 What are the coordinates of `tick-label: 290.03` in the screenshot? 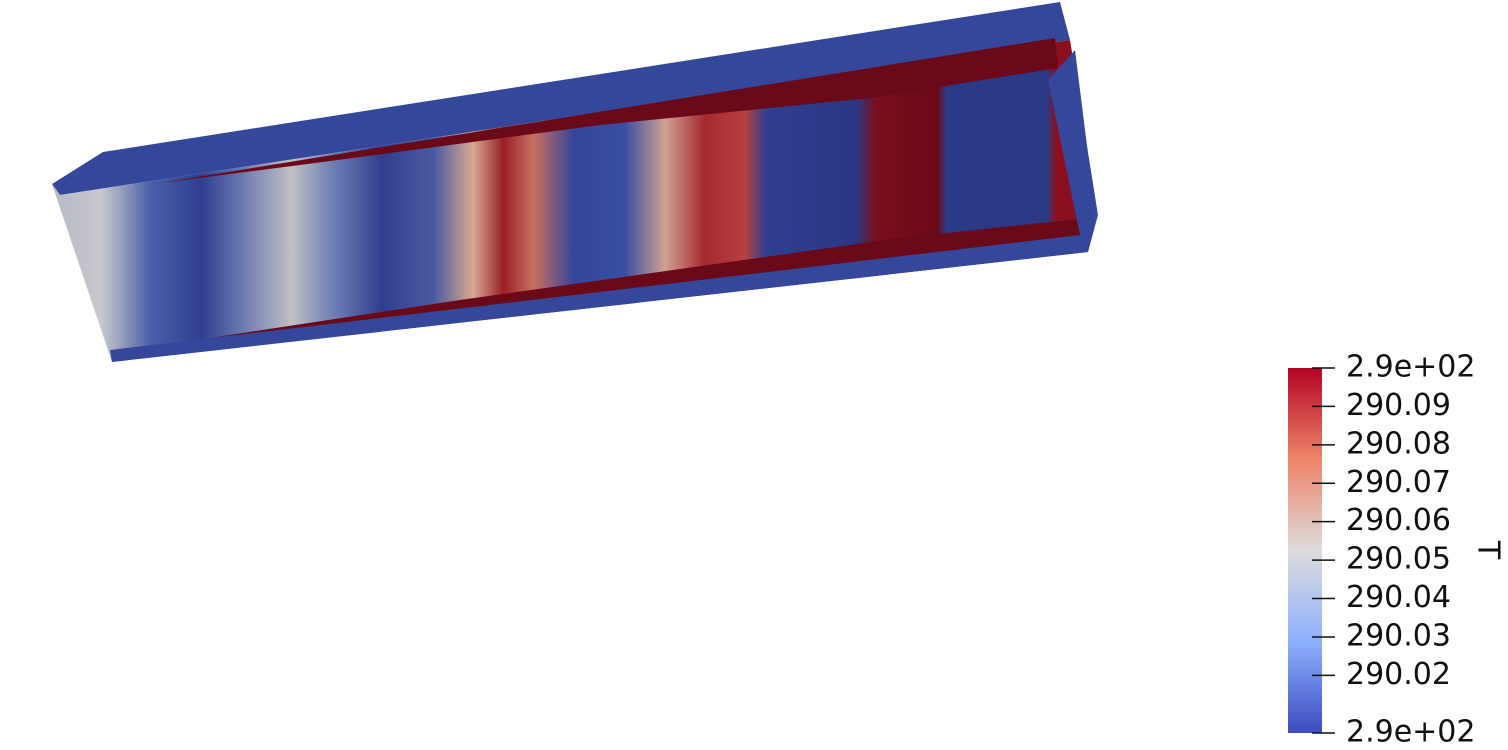 It's located at (1398, 635).